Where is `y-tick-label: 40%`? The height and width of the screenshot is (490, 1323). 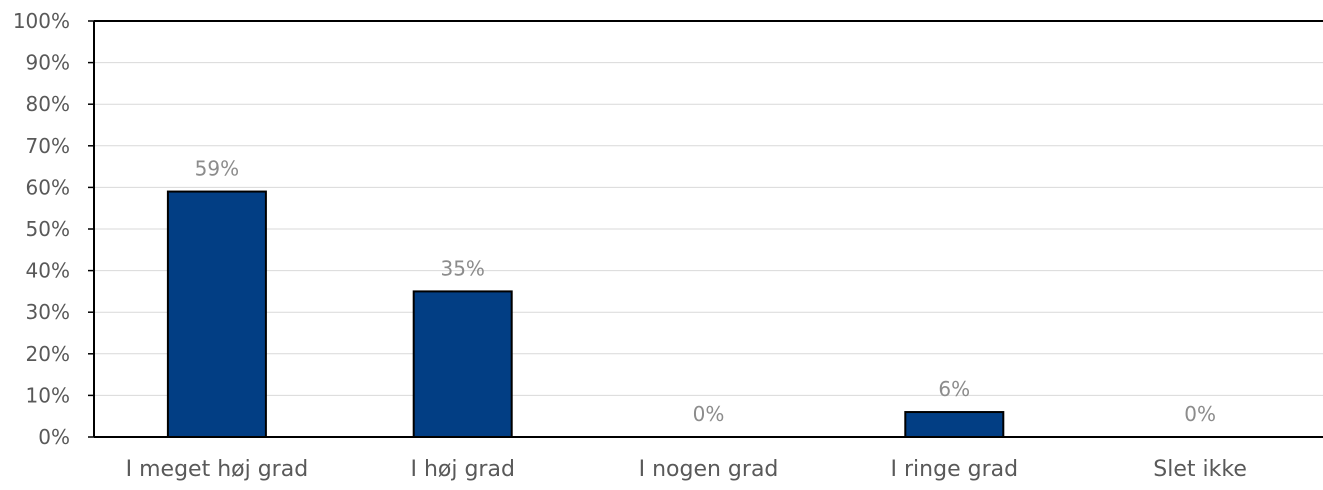 y-tick-label: 40% is located at coordinates (48, 271).